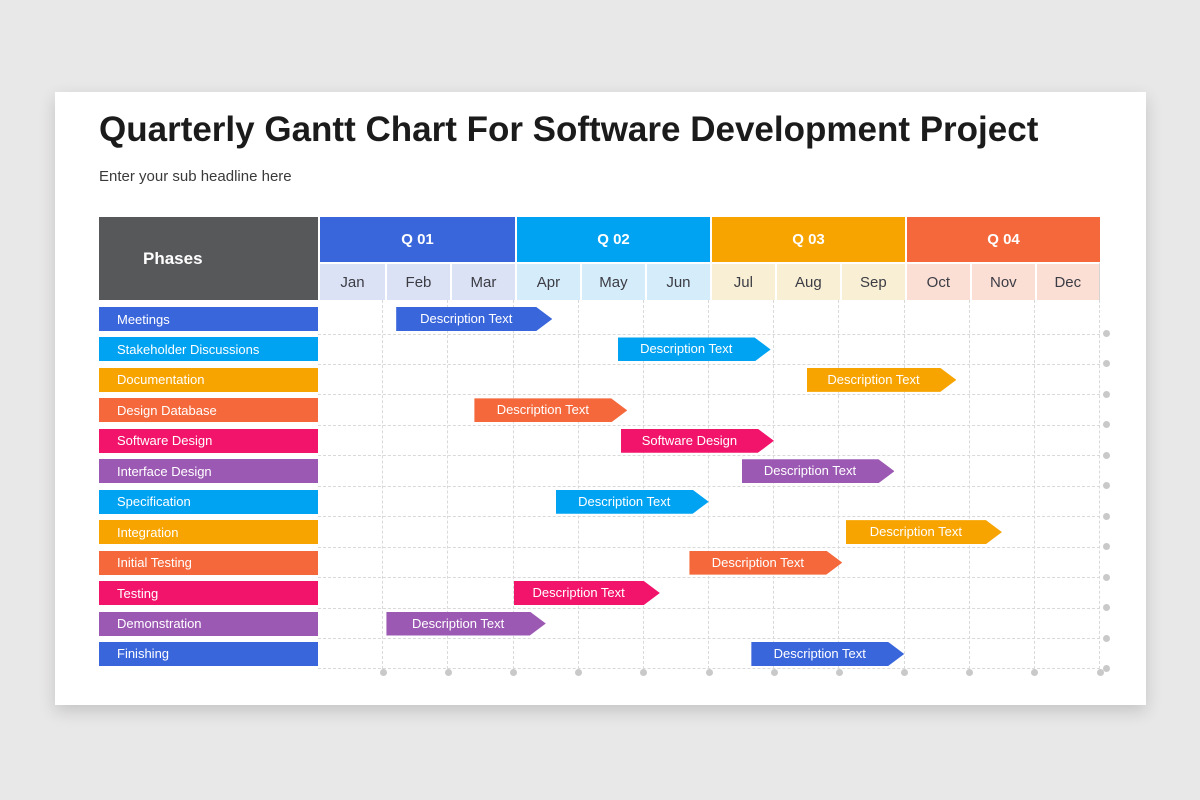 This screenshot has height=800, width=1200. I want to click on month-cell-sep: Sep, so click(872, 281).